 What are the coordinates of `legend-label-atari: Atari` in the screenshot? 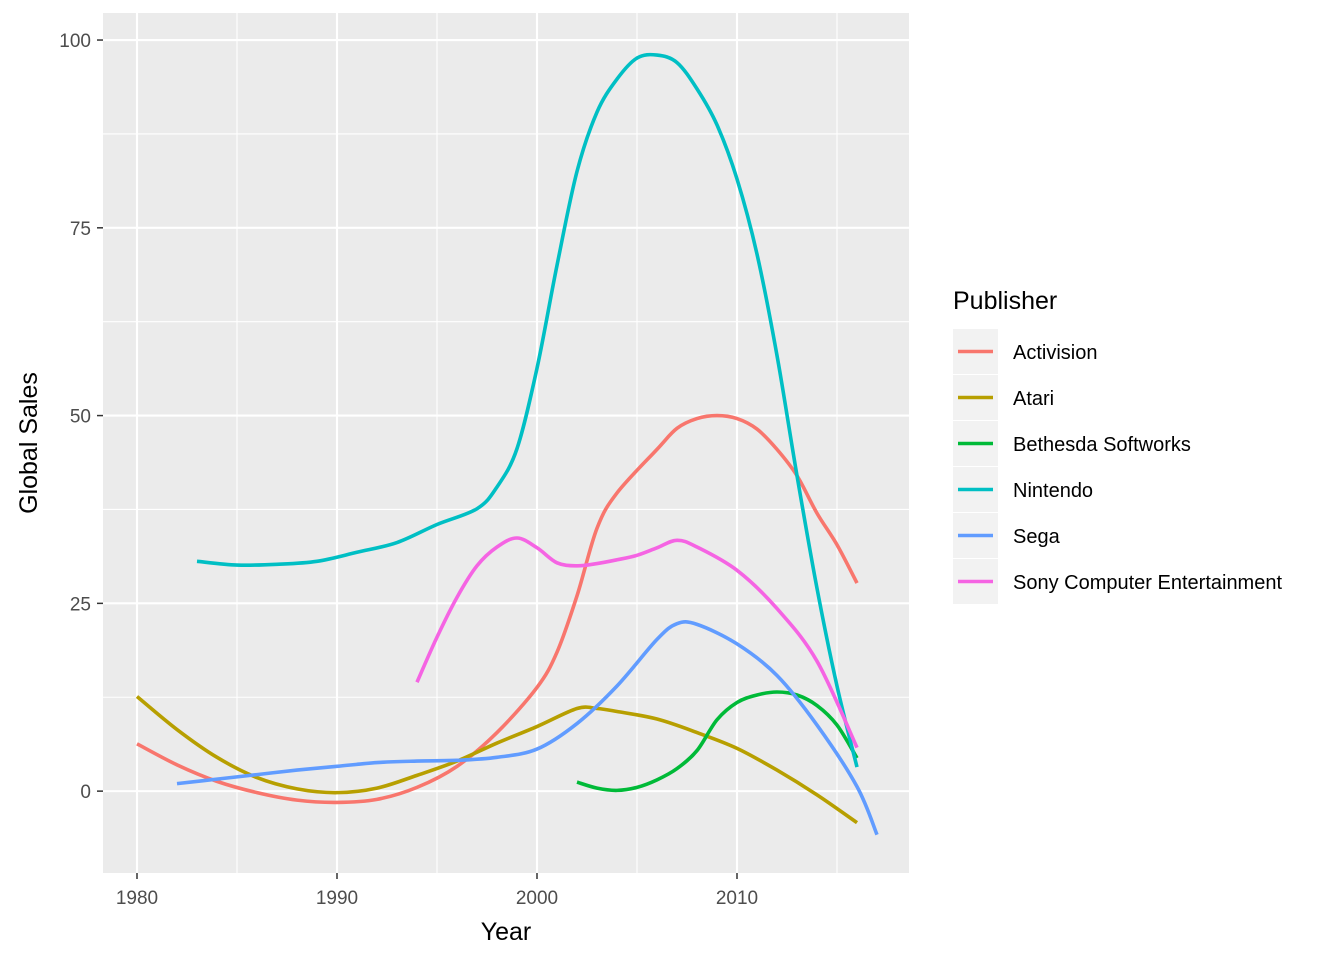 It's located at (1033, 399).